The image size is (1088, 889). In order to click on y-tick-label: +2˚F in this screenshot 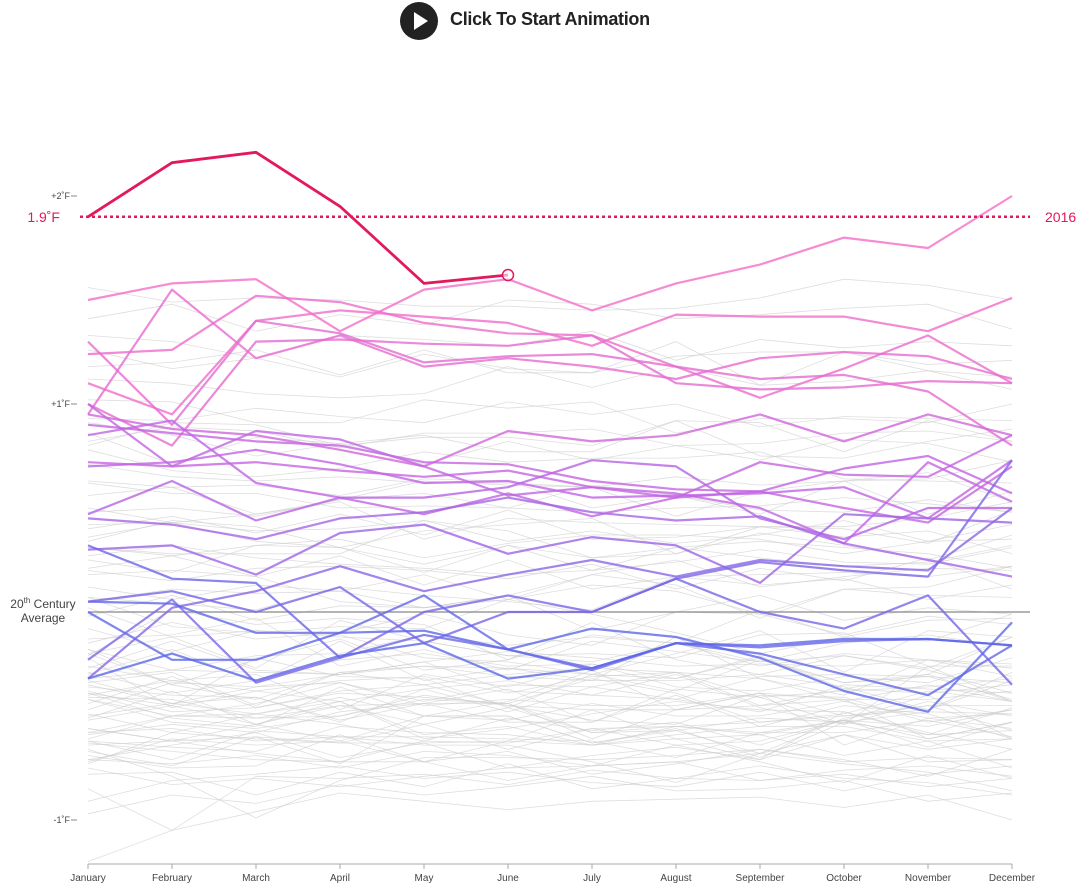, I will do `click(60, 196)`.